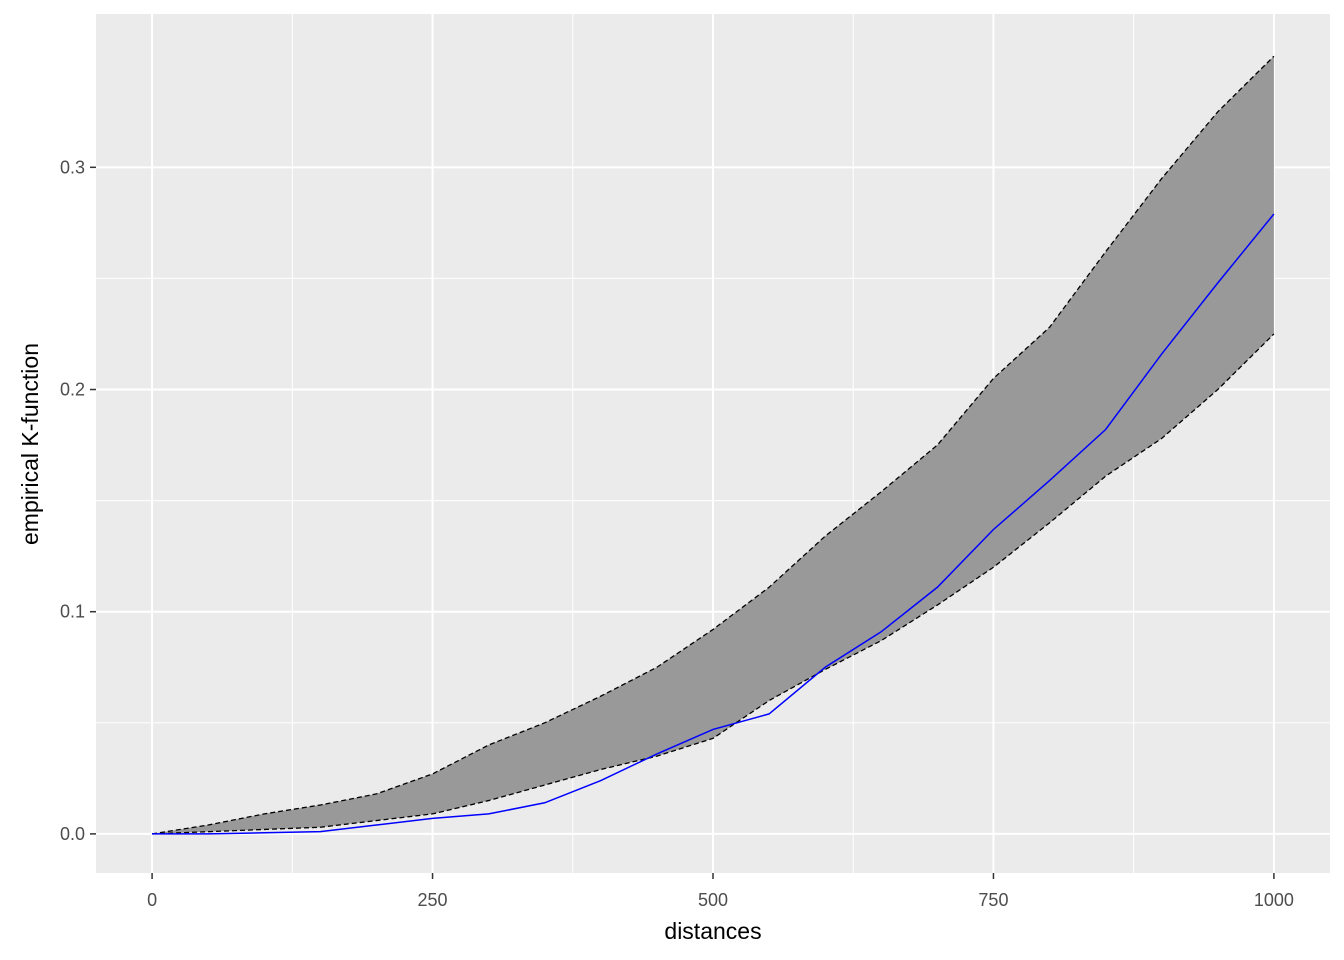 This screenshot has height=960, width=1344. What do you see at coordinates (433, 900) in the screenshot?
I see `x-tick-label: 250` at bounding box center [433, 900].